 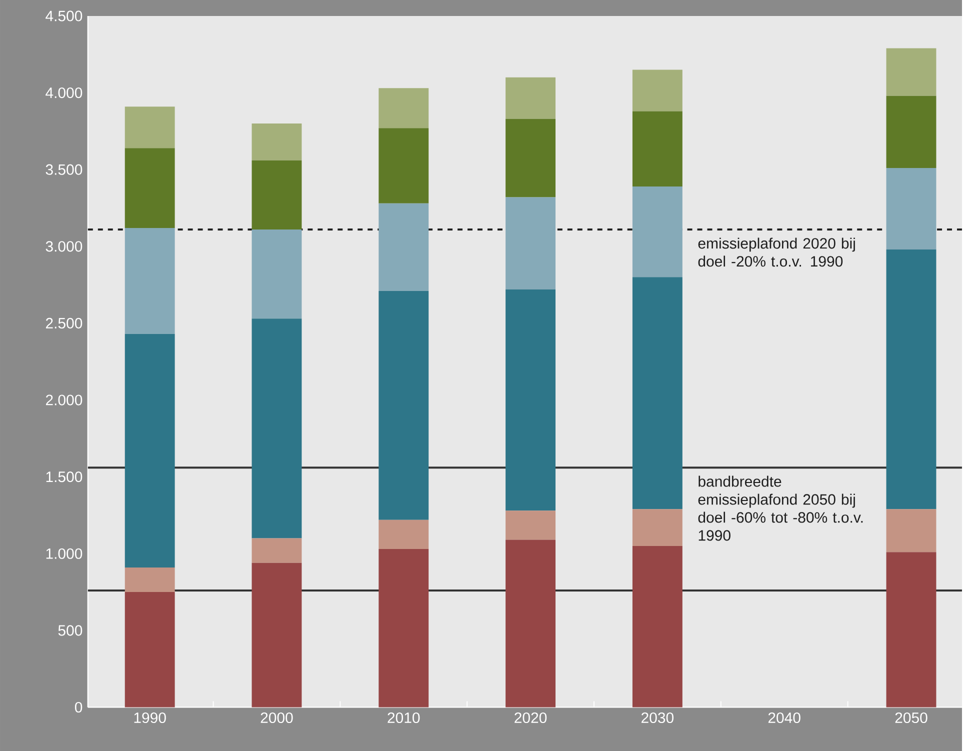 What do you see at coordinates (658, 717) in the screenshot?
I see `x-tick-label: 2030` at bounding box center [658, 717].